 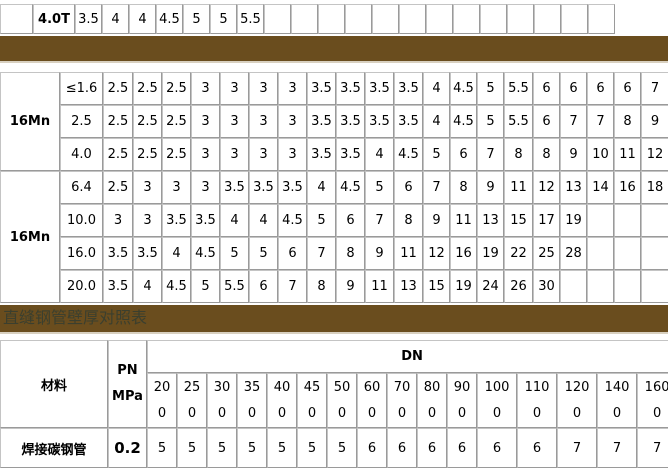 I want to click on pn-cell: 10.0, so click(x=81, y=220).